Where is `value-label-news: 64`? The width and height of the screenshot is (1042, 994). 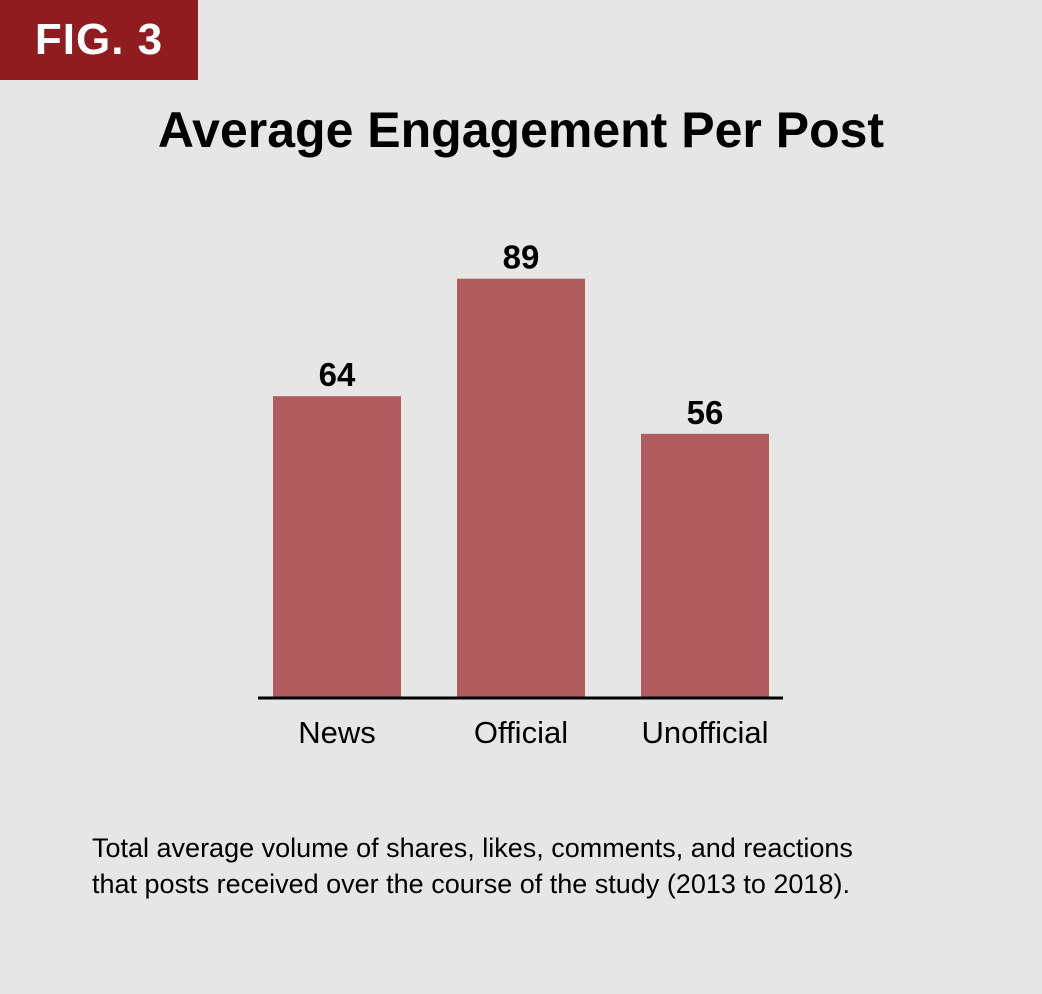 value-label-news: 64 is located at coordinates (337, 374).